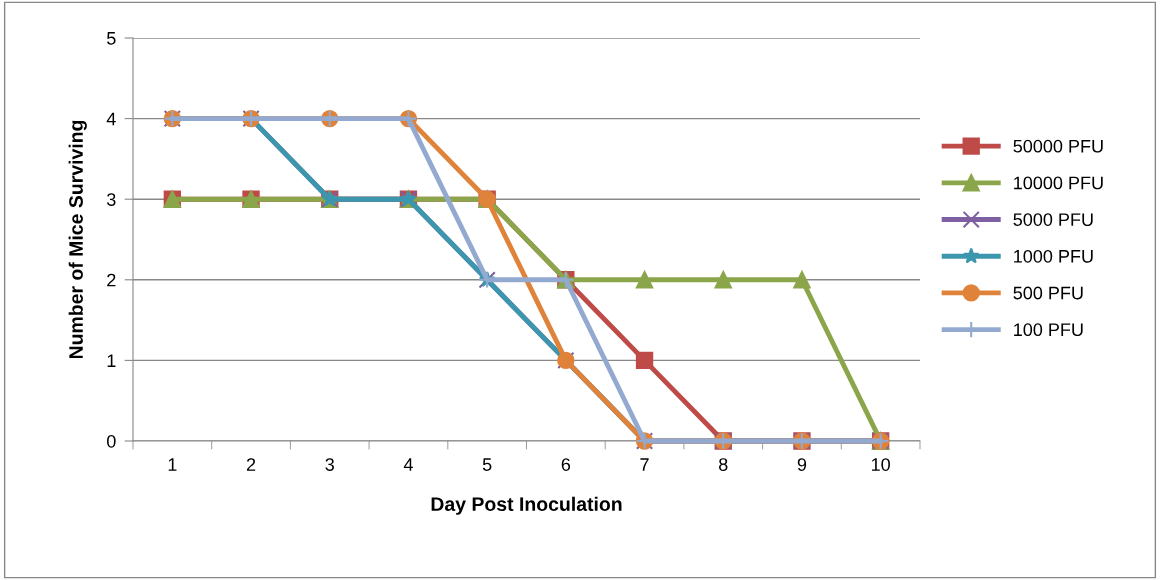 This screenshot has height=580, width=1160. Describe the element at coordinates (526, 505) in the screenshot. I see `x-axis-title: Day Post Inoculation` at that location.